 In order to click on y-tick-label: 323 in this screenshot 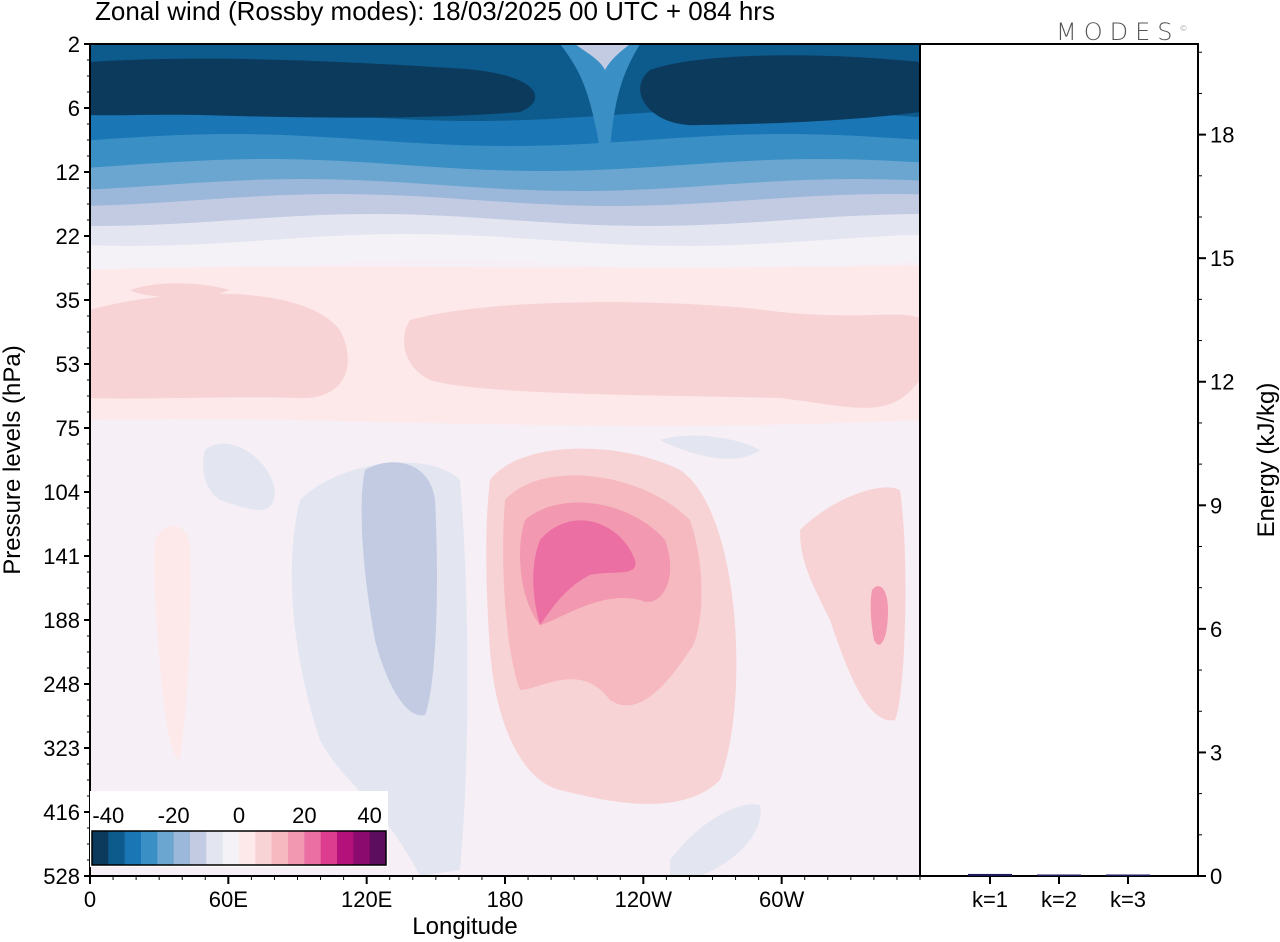, I will do `click(61, 748)`.